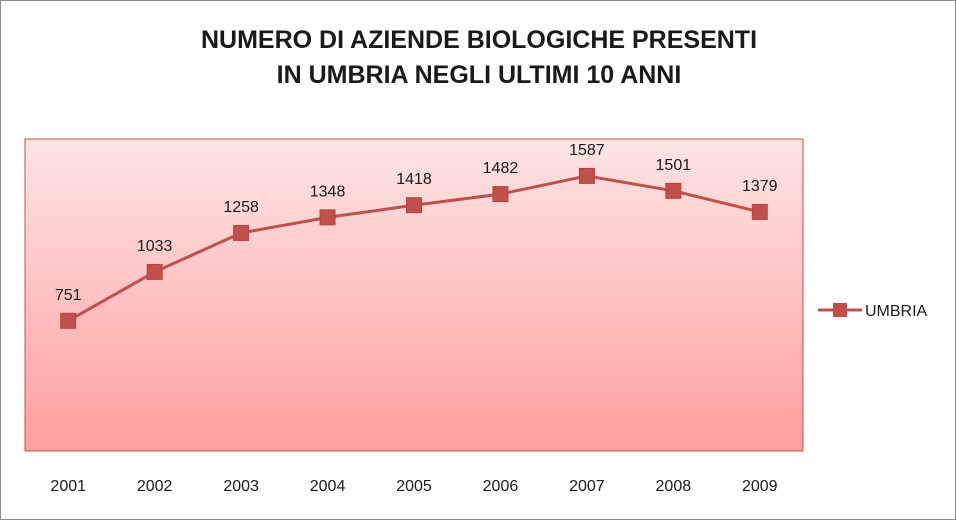 This screenshot has width=956, height=520. What do you see at coordinates (674, 165) in the screenshot?
I see `data-label: 1501` at bounding box center [674, 165].